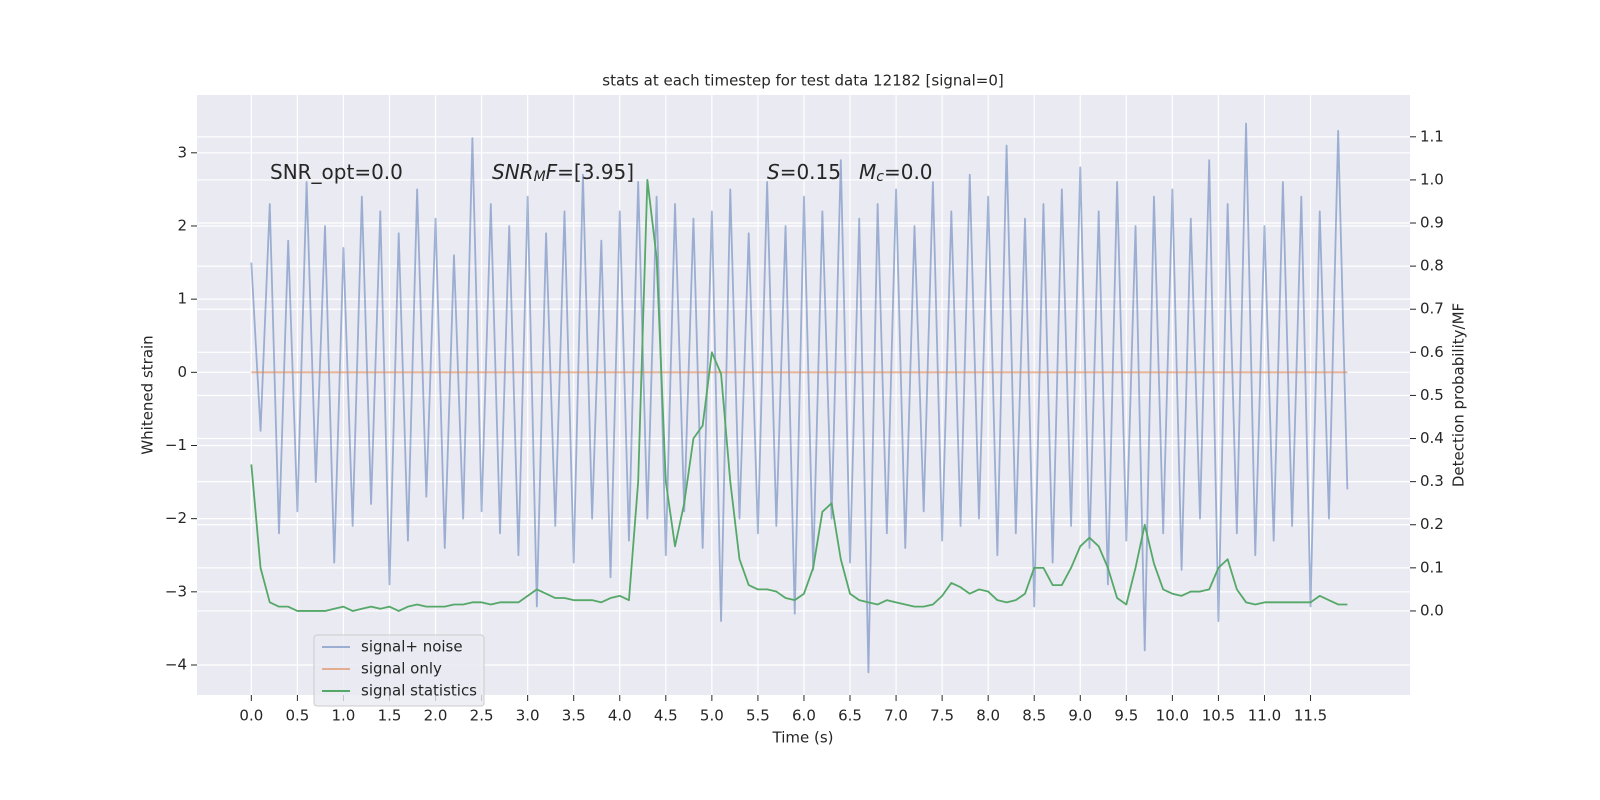  I want to click on annotation-part: c, so click(880, 177).